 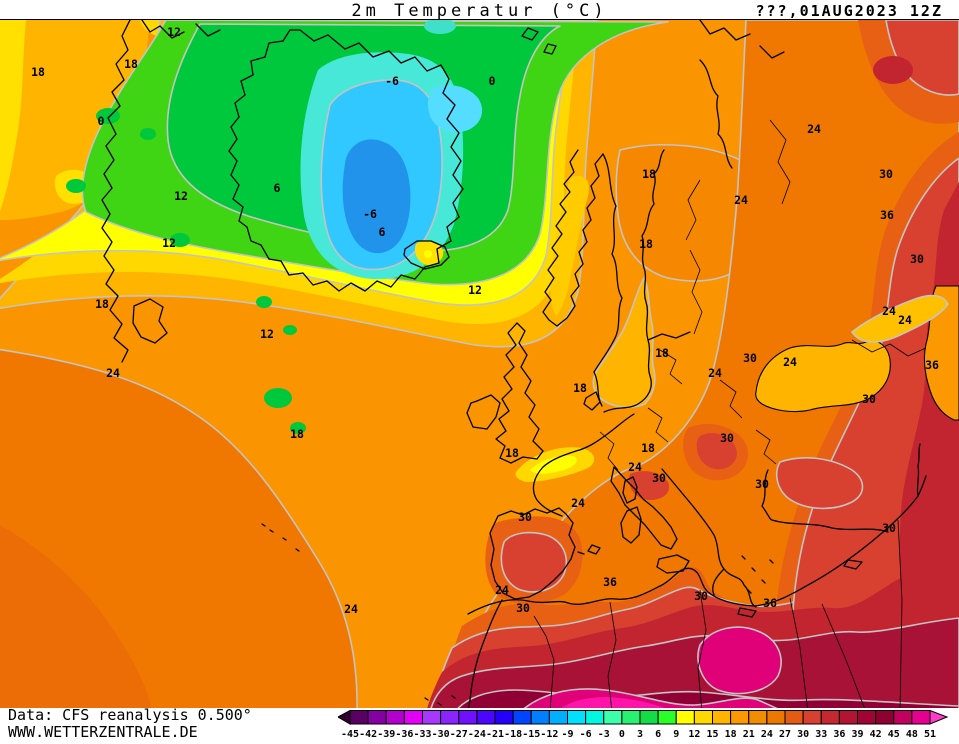 I want to click on colorbar-tick-label: 27, so click(x=785, y=734).